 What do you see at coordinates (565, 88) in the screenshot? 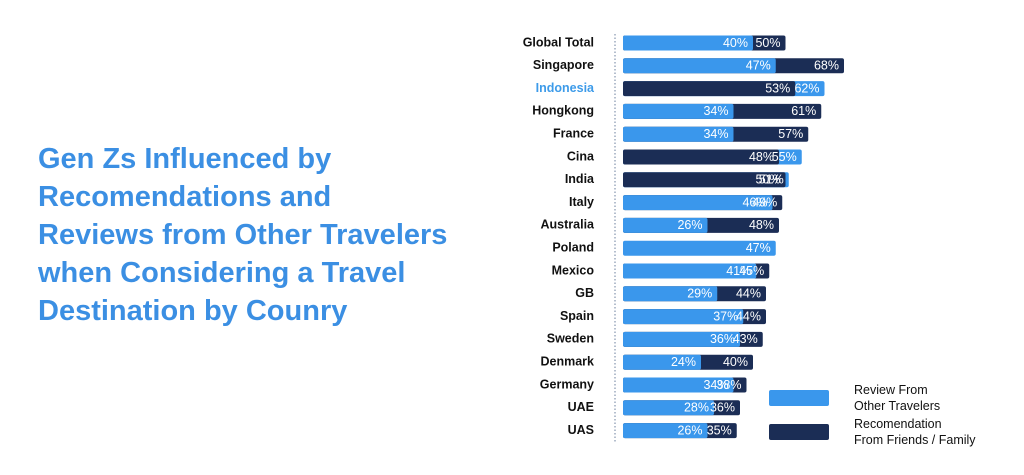
I see `category-label: Indonesia` at bounding box center [565, 88].